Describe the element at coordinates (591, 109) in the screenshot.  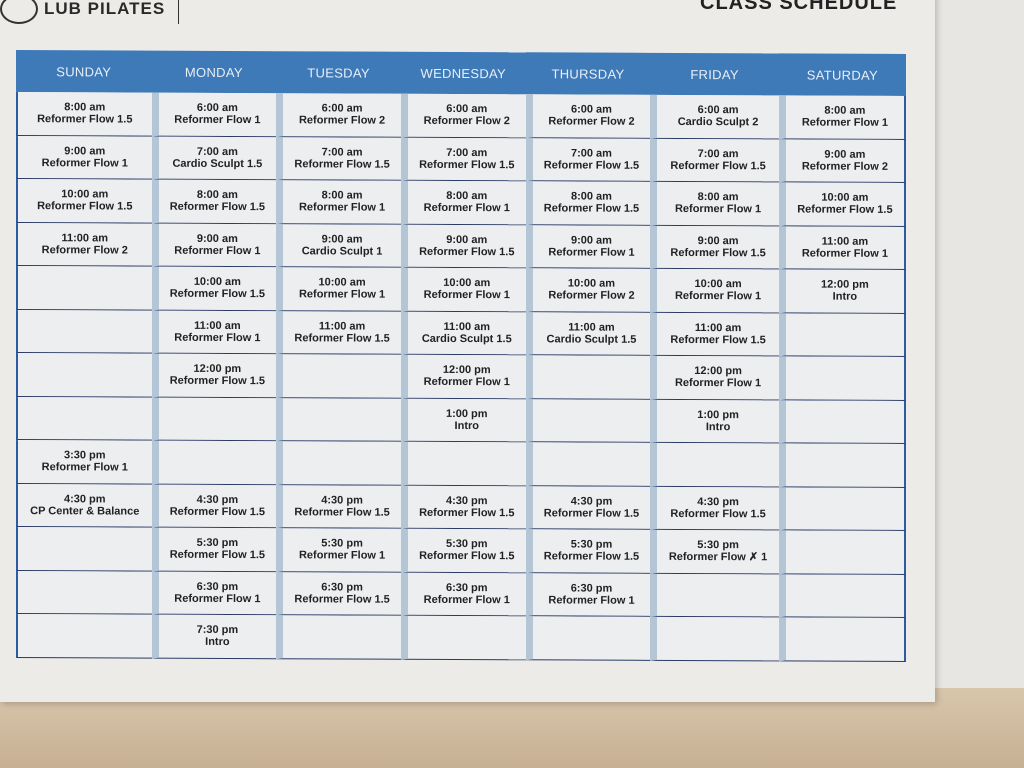
I see `class-time: 6:00 am` at that location.